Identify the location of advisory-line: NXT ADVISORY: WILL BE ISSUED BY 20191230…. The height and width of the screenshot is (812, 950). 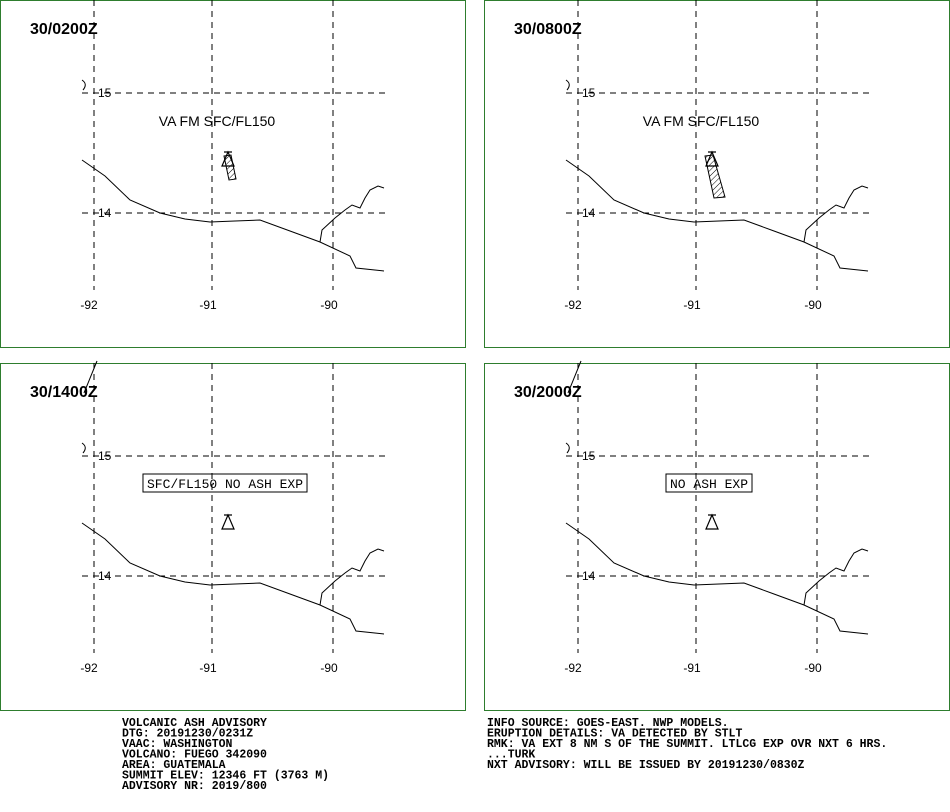
(646, 765).